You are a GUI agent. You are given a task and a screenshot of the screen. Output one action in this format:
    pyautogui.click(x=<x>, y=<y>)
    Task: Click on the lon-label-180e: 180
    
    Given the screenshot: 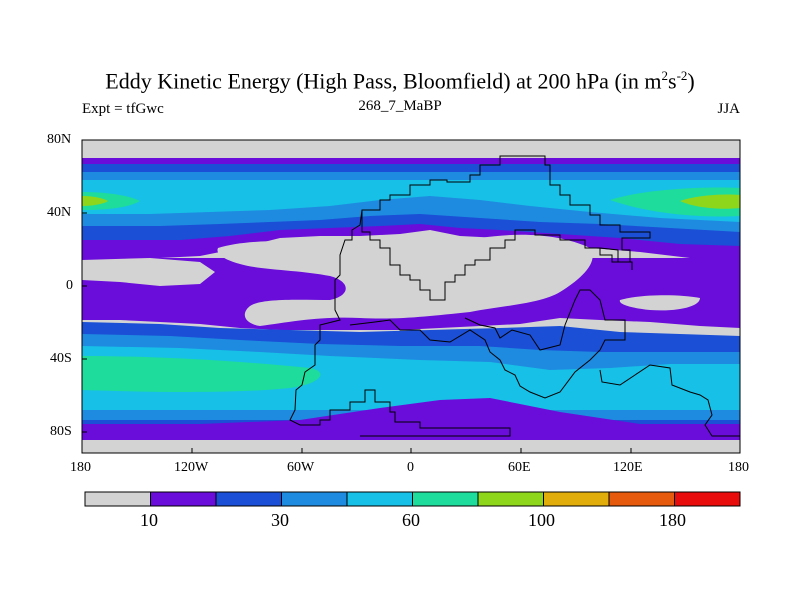 What is the action you would take?
    pyautogui.click(x=738, y=467)
    